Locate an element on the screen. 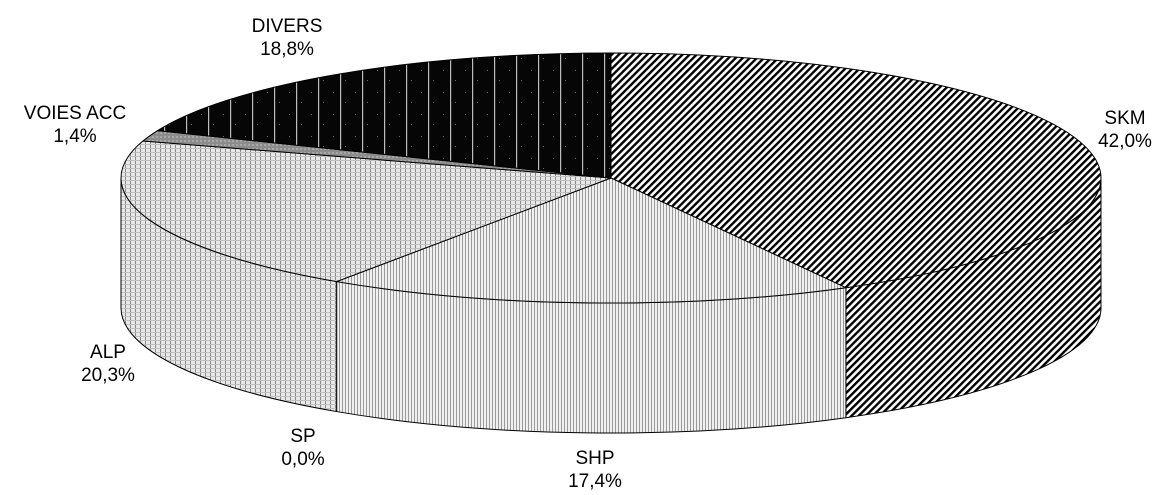 This screenshot has height=495, width=1162. label-shp: SHP 17,4% is located at coordinates (595, 470).